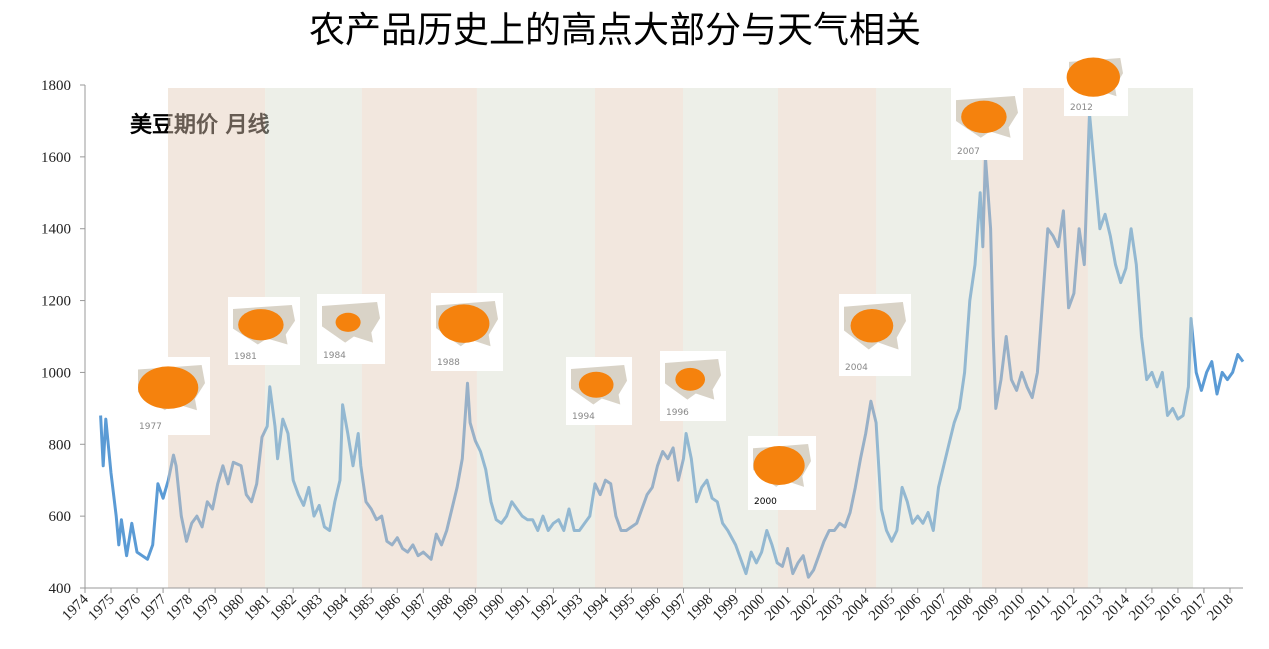 This screenshot has height=649, width=1269. What do you see at coordinates (726, 608) in the screenshot?
I see `x-tick-label: 1999` at bounding box center [726, 608].